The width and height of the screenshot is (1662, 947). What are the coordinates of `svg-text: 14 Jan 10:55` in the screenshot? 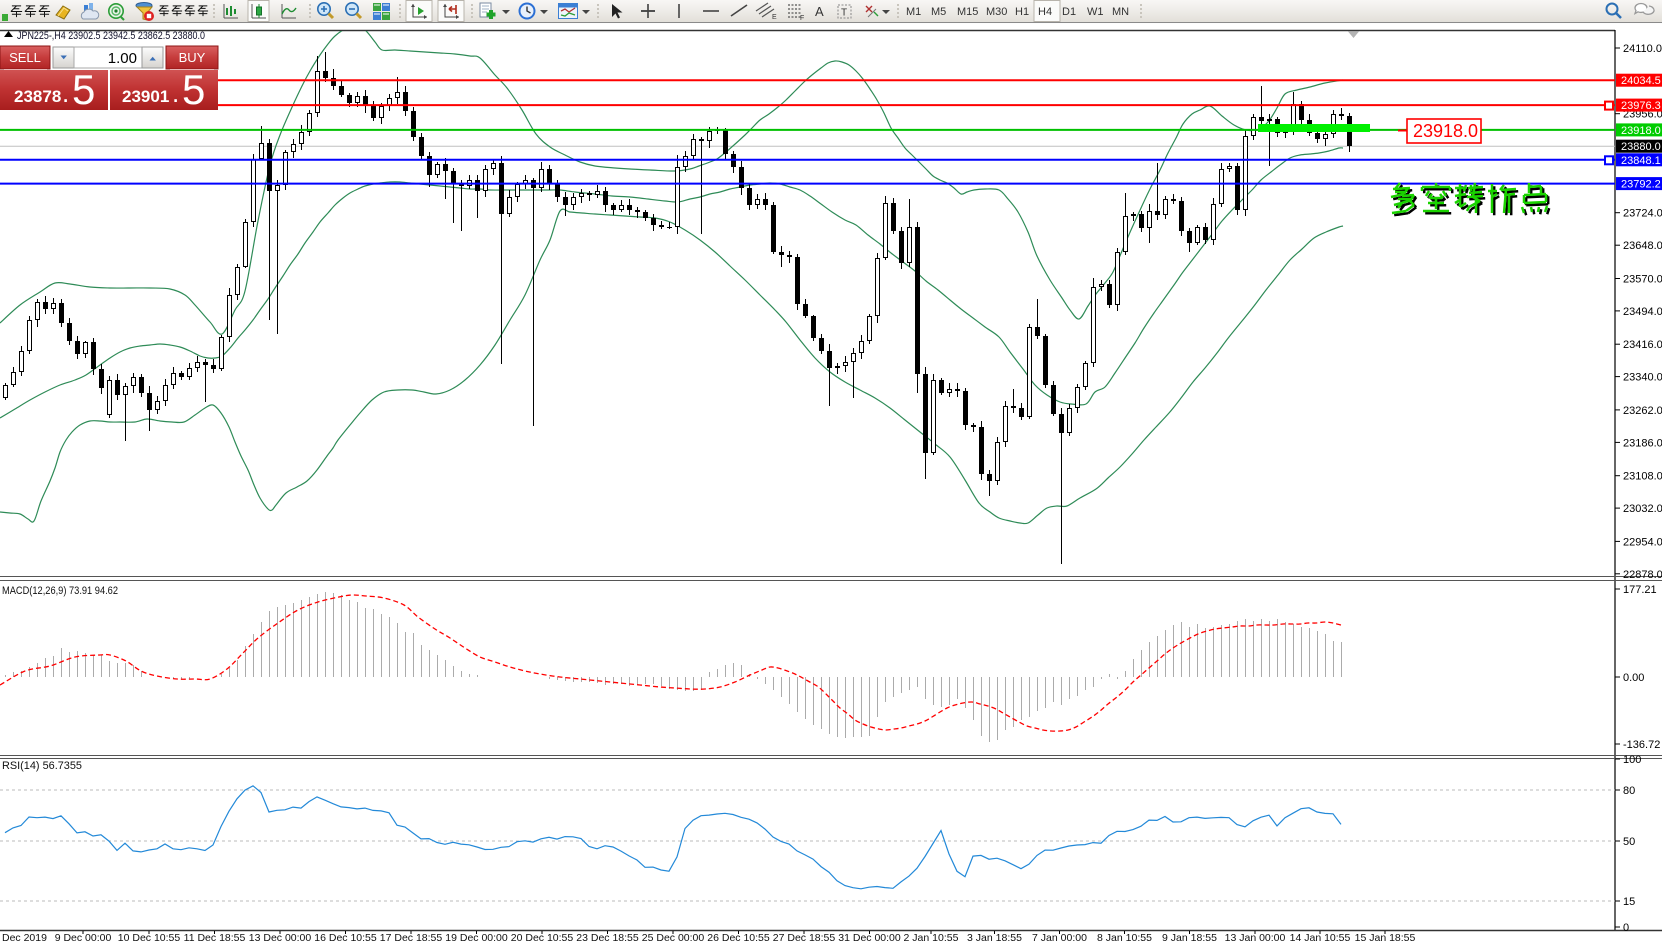 It's located at (1320, 938).